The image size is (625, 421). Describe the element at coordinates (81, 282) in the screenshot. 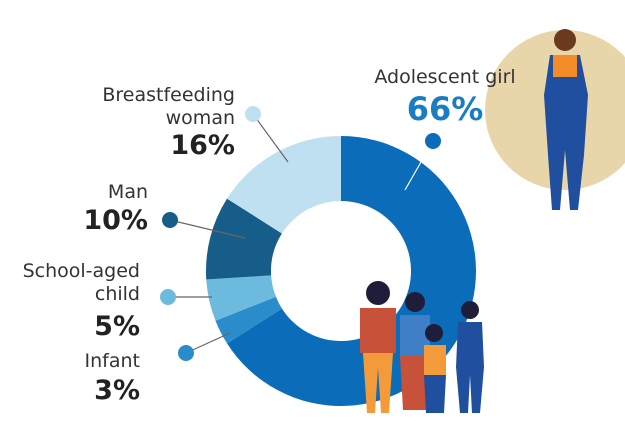

I see `category-label: School-aged child` at that location.